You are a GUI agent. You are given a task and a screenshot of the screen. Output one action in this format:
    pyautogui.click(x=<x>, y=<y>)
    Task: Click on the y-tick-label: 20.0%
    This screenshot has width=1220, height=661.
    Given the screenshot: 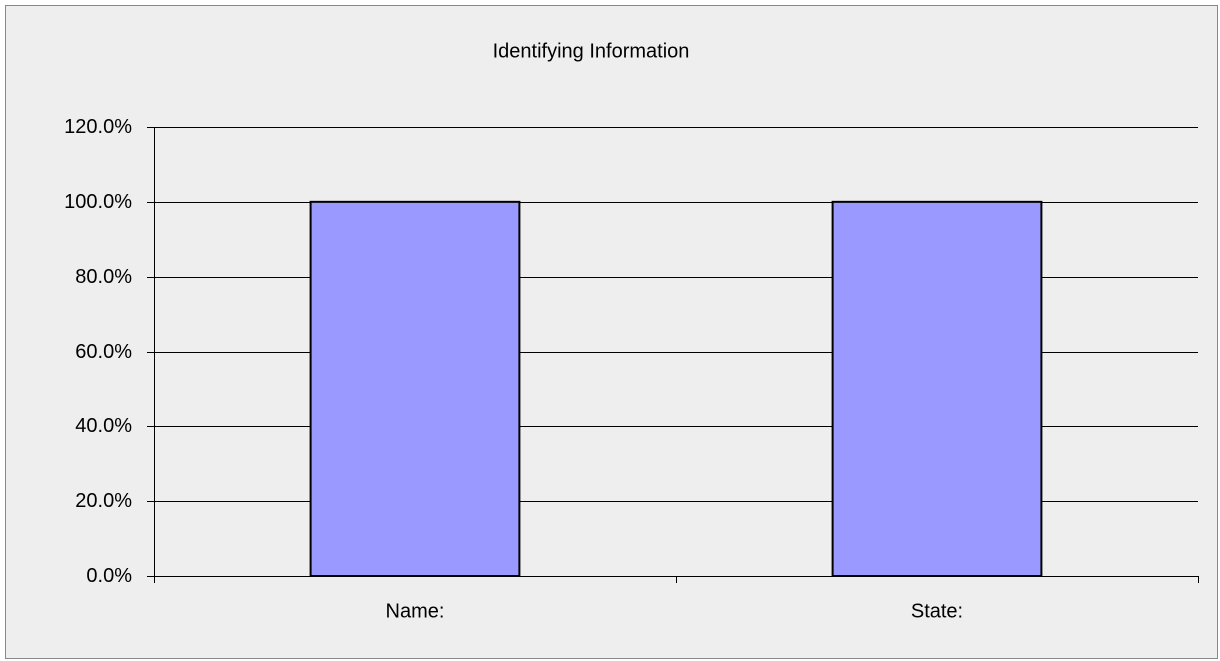 What is the action you would take?
    pyautogui.click(x=103, y=501)
    